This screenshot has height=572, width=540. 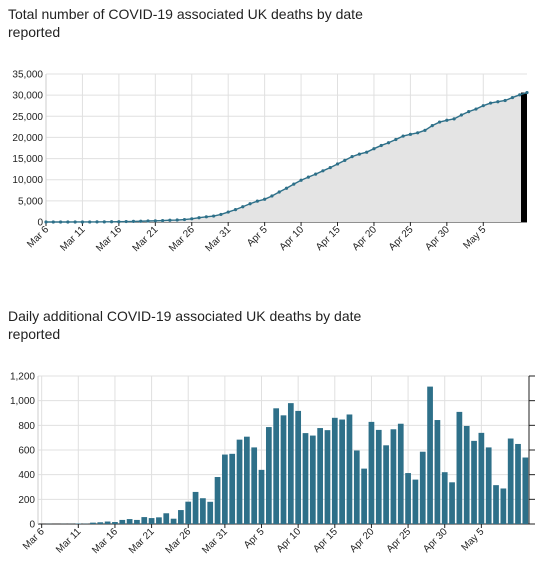 What do you see at coordinates (109, 239) in the screenshot?
I see `x-tick-label: Mar 16` at bounding box center [109, 239].